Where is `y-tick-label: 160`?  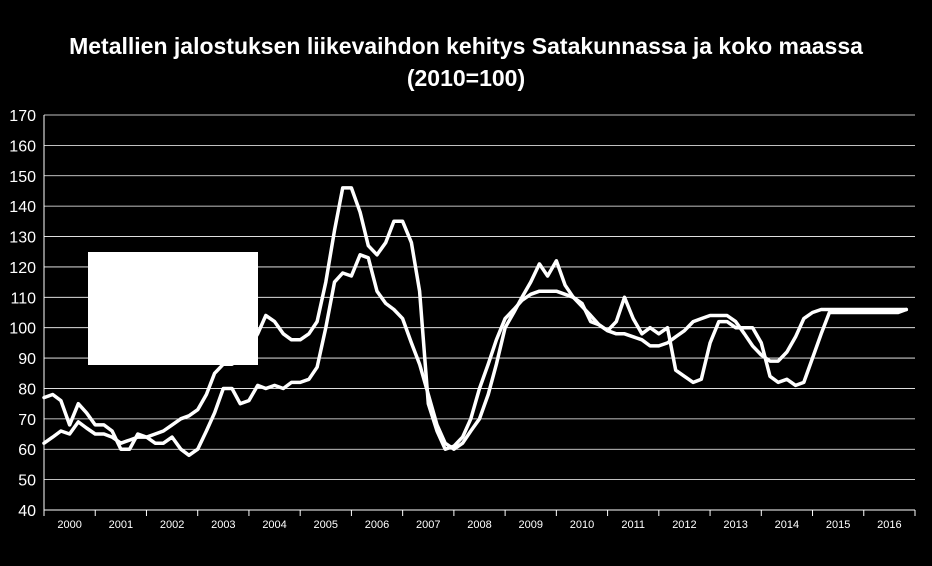 y-tick-label: 160 is located at coordinates (22, 146).